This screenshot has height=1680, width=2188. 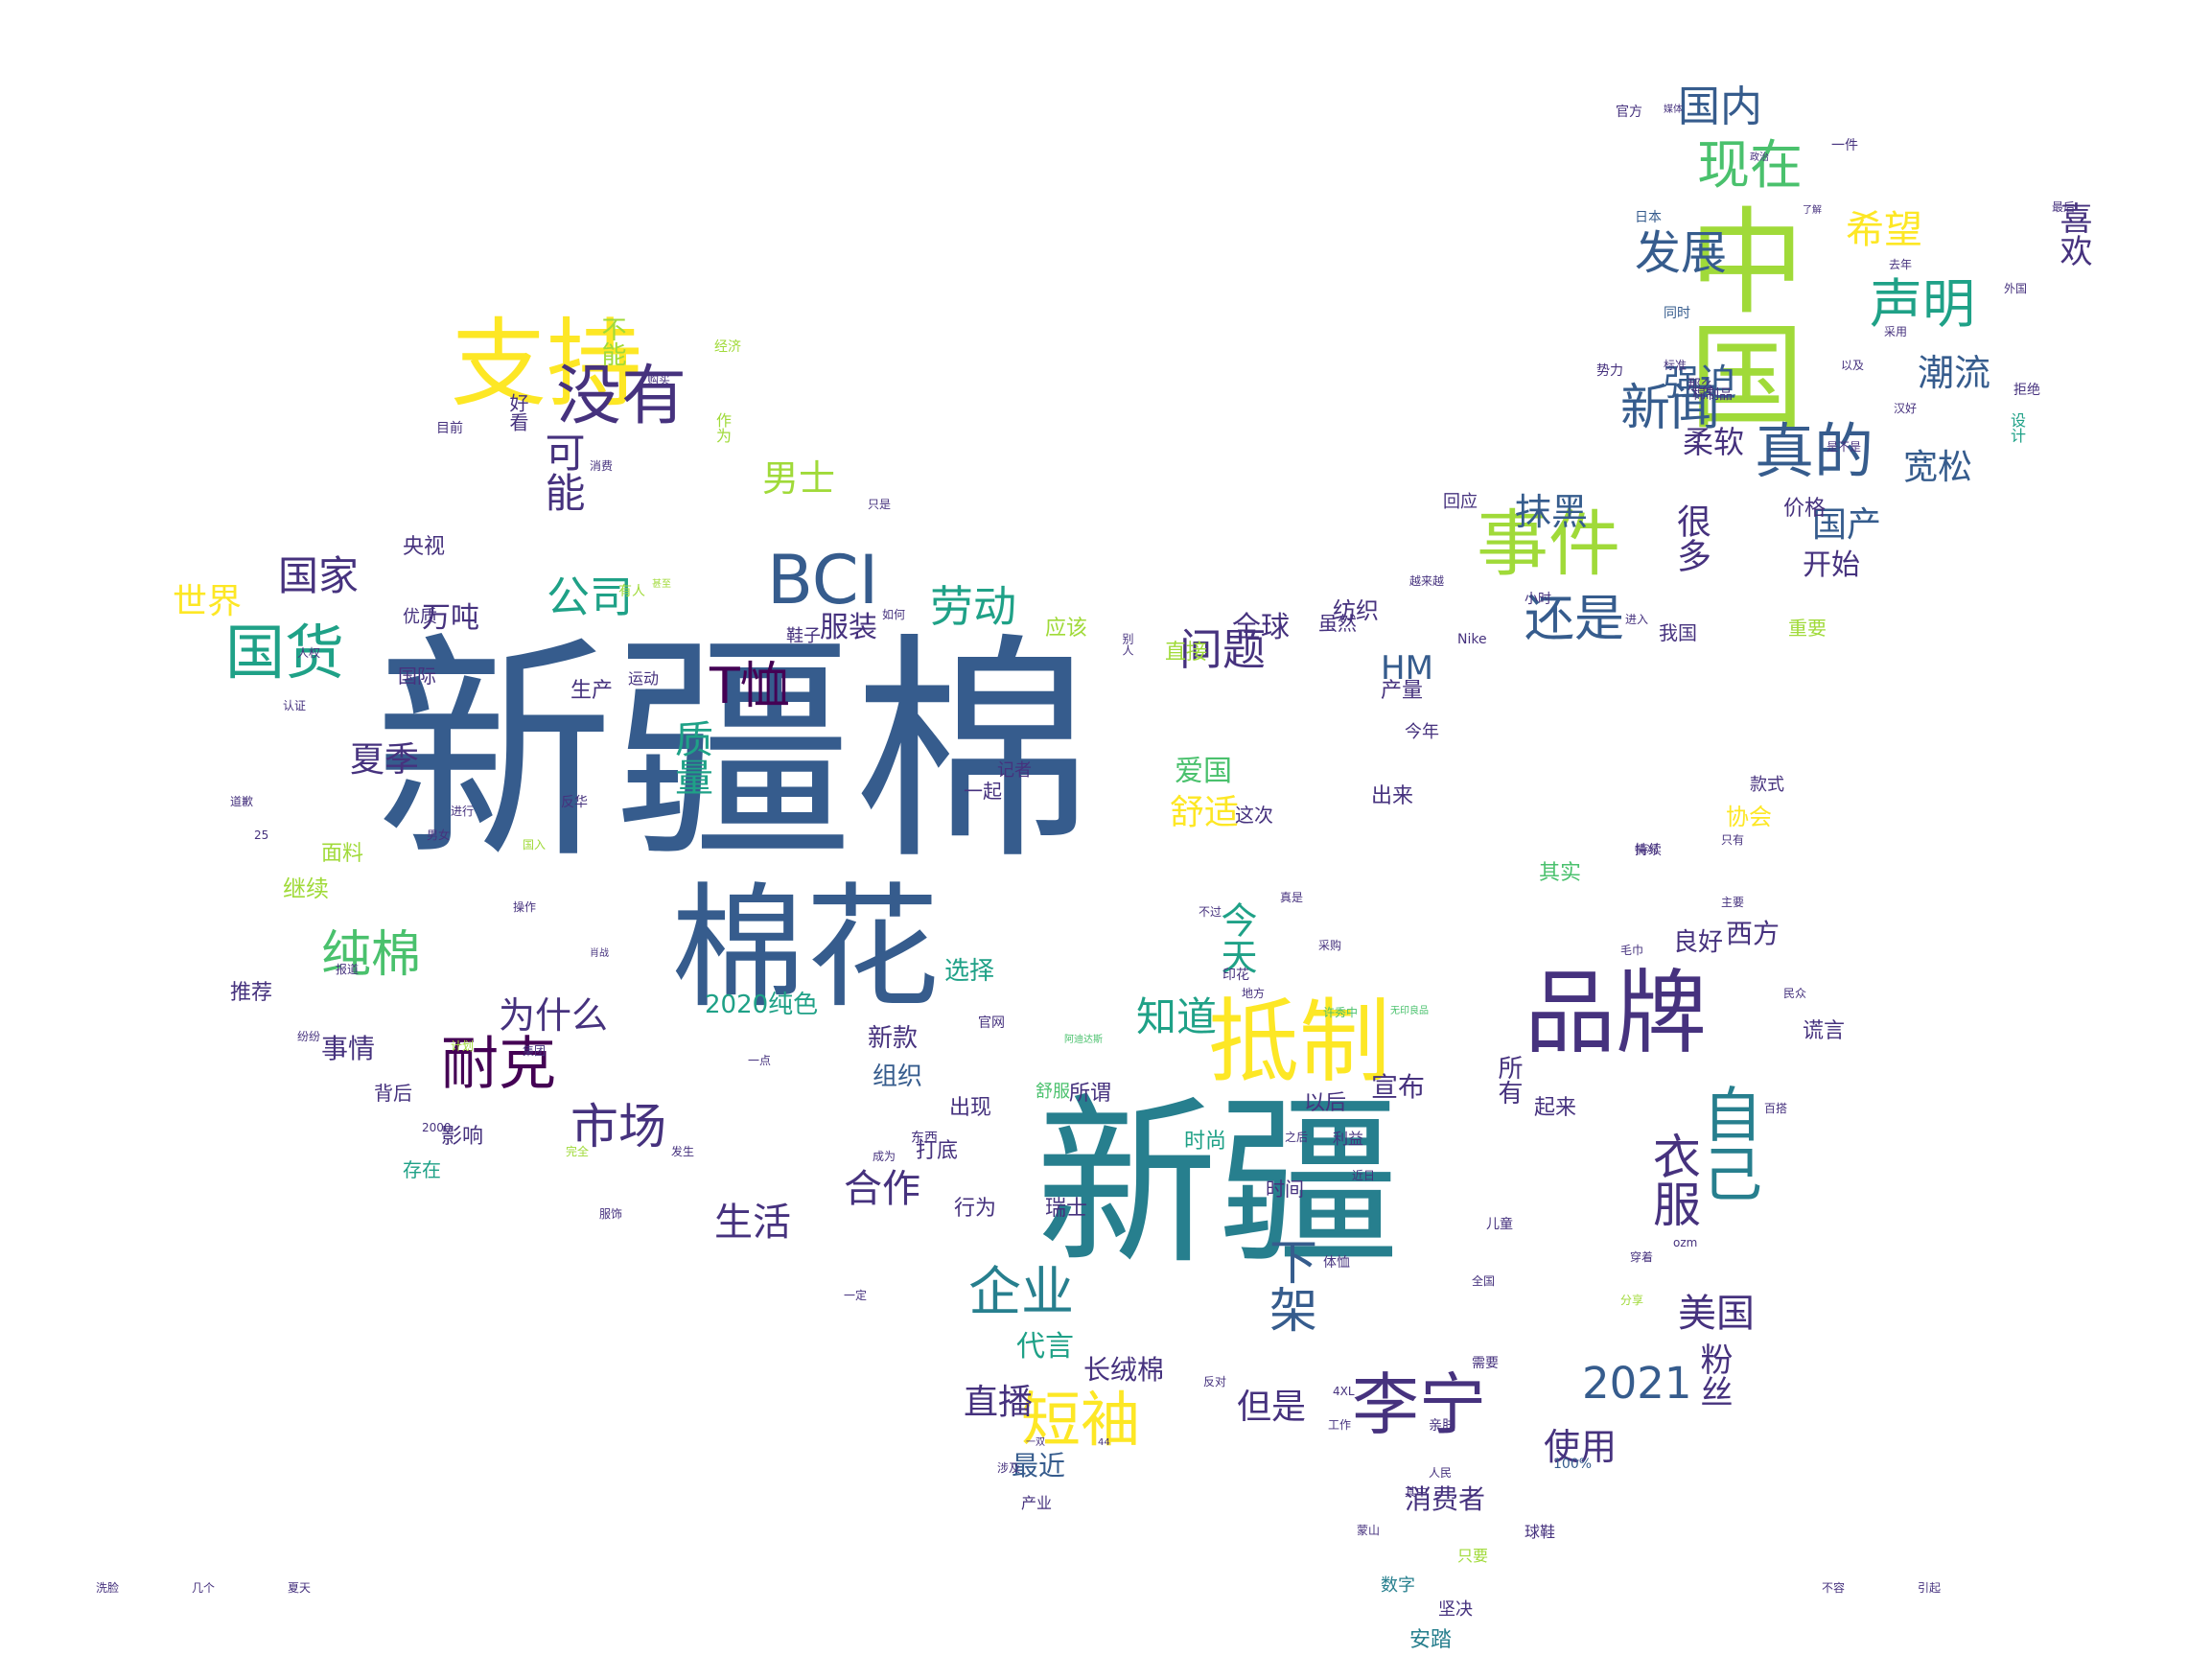 What do you see at coordinates (1348, 1139) in the screenshot?
I see `cloud-word: 利益` at bounding box center [1348, 1139].